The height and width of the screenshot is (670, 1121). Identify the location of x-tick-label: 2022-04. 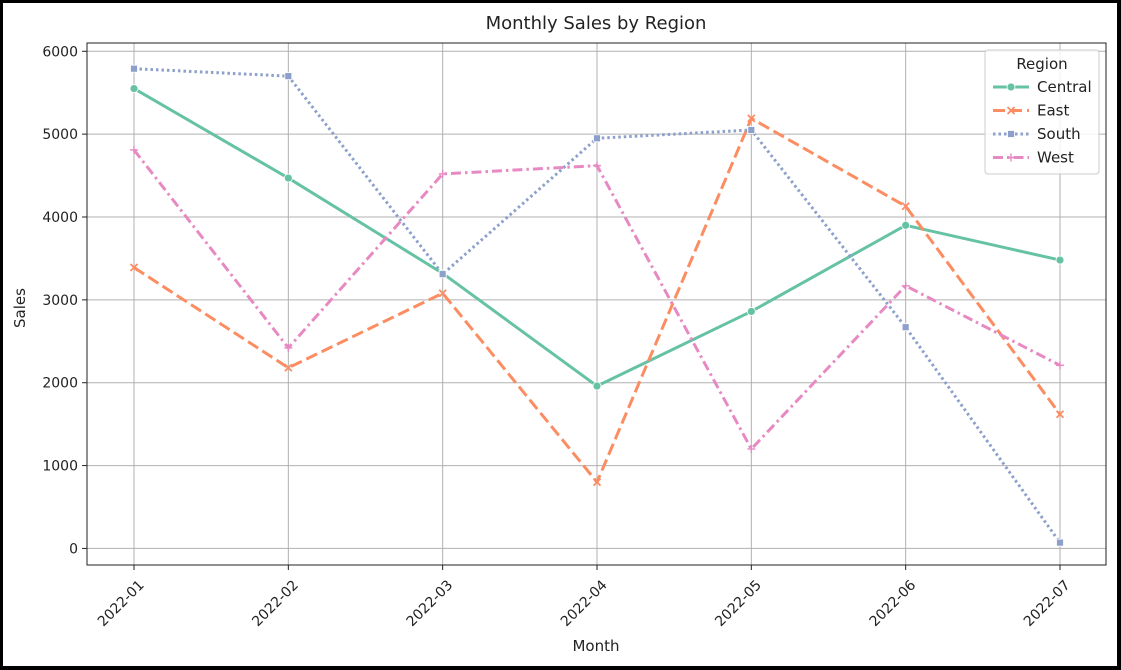
(584, 603).